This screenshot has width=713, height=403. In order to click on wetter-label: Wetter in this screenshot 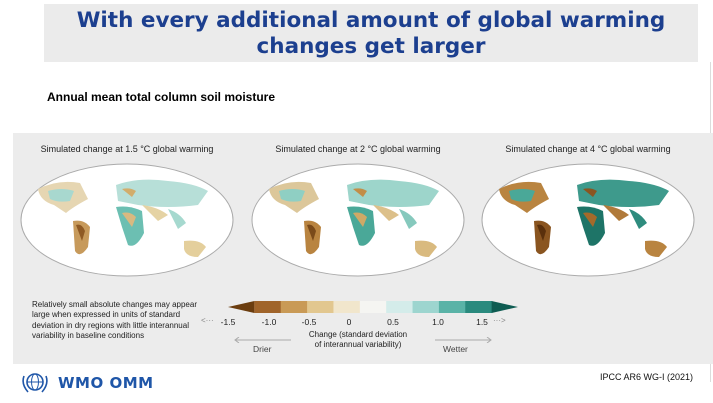, I will do `click(455, 349)`.